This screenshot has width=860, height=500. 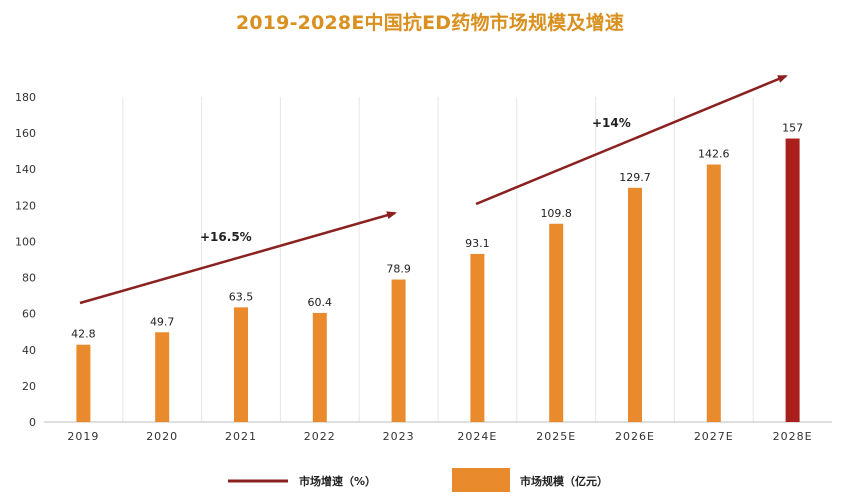 I want to click on legend: 市场增速（%） 市场规模（亿元）, so click(x=418, y=480).